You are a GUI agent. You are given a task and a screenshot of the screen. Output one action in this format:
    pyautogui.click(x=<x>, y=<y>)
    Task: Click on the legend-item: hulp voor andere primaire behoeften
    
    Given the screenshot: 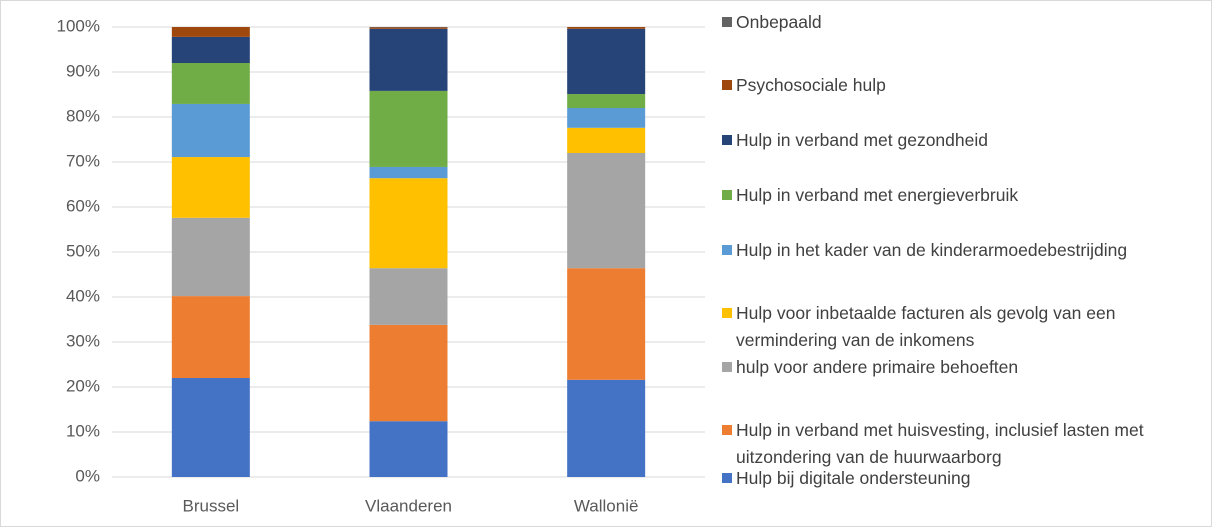 What is the action you would take?
    pyautogui.click(x=967, y=367)
    